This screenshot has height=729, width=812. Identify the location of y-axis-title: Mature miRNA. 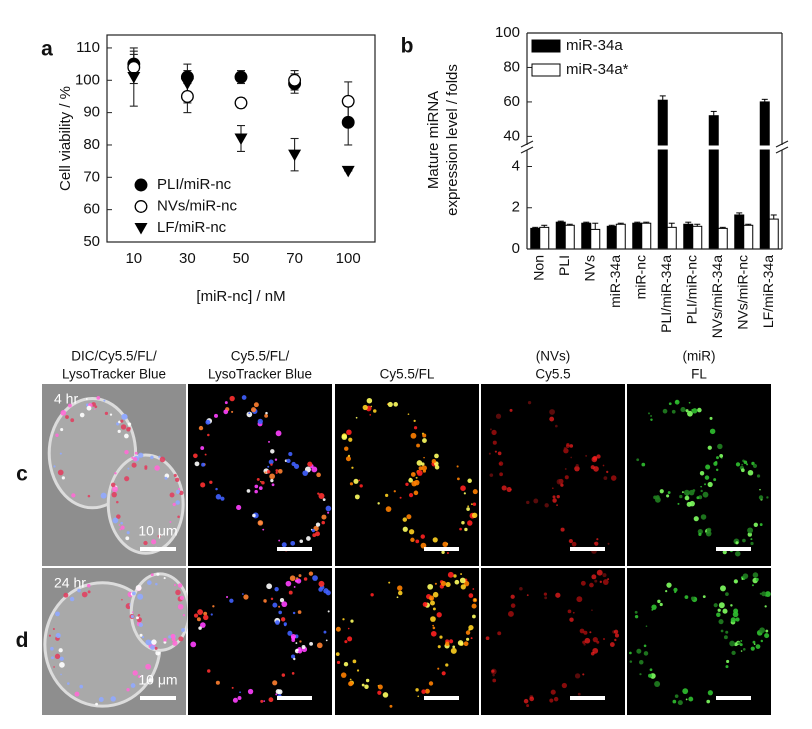
(433, 140).